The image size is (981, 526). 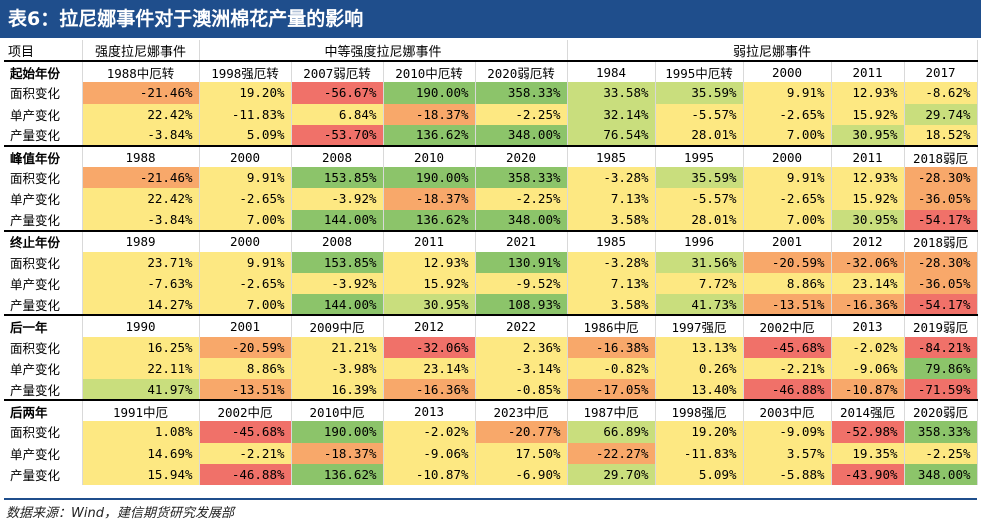 What do you see at coordinates (141, 93) in the screenshot?
I see `value-cell: -21.46%` at bounding box center [141, 93].